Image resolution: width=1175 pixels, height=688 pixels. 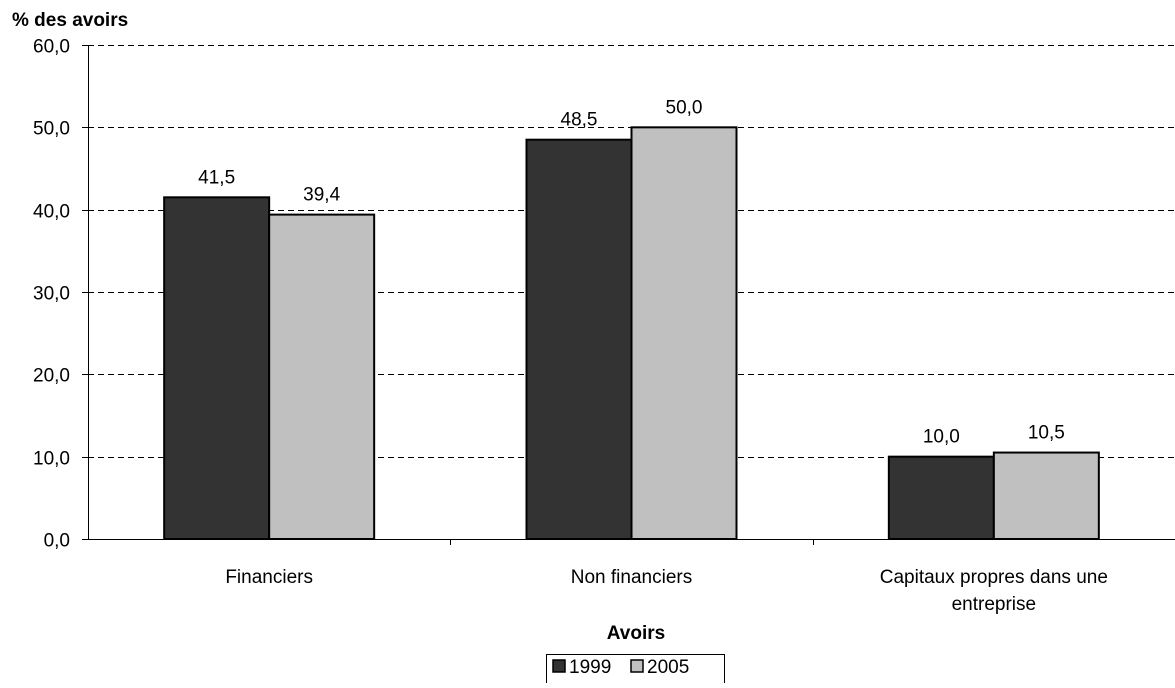 What do you see at coordinates (51, 129) in the screenshot?
I see `y-tick-label: 50,0` at bounding box center [51, 129].